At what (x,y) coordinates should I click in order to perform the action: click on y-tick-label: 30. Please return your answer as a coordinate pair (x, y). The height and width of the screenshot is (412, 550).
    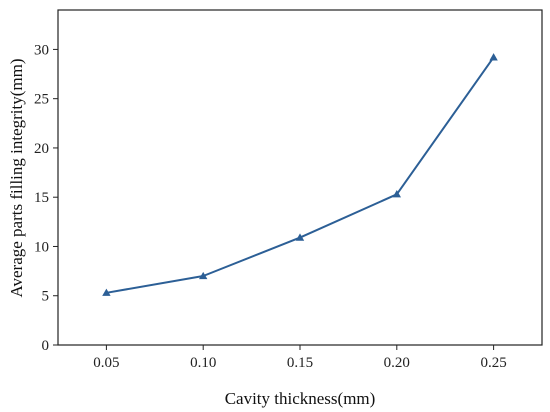
    Looking at the image, I should click on (41, 50).